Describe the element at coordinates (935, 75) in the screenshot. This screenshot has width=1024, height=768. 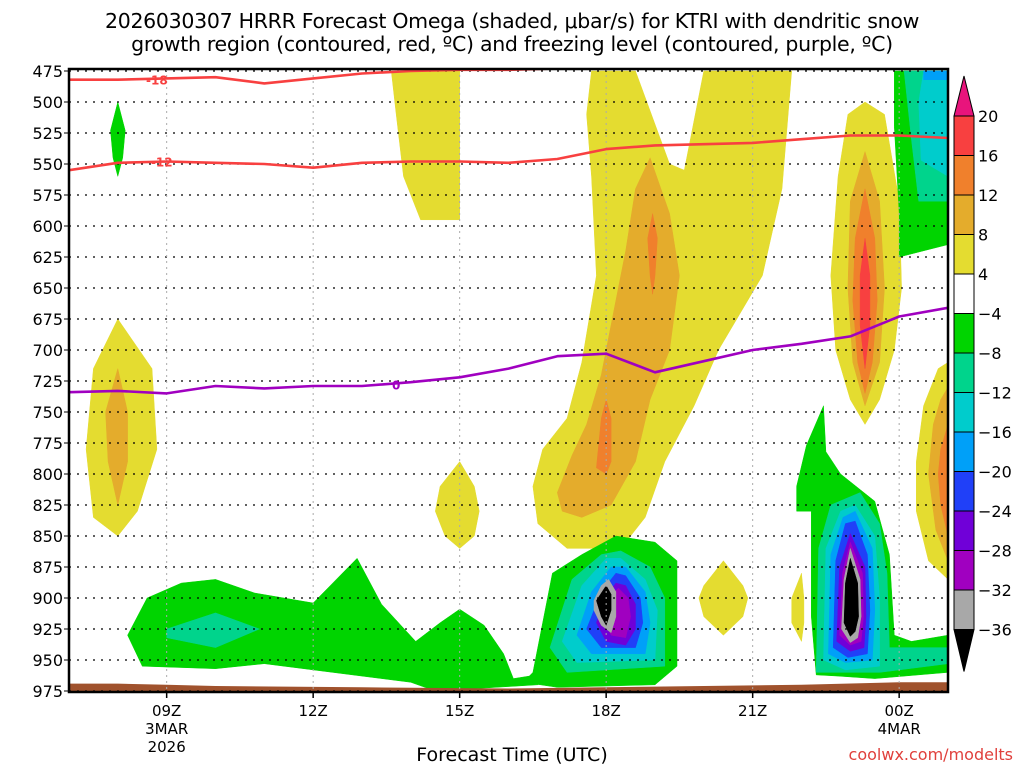
I see `omega-region-blue-upper-right` at that location.